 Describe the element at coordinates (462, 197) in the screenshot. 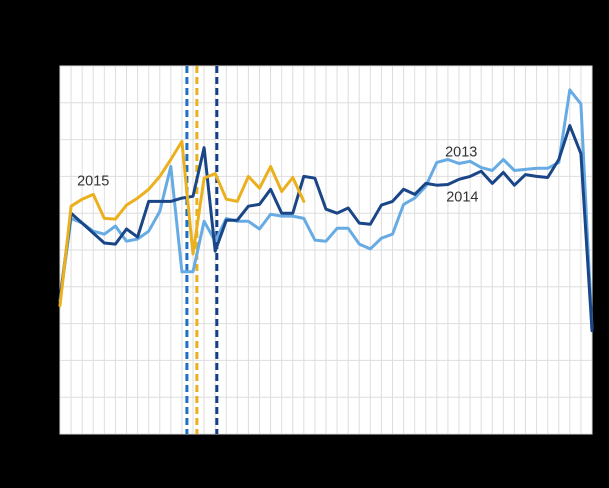

I see `series-label-2014: 2014` at that location.